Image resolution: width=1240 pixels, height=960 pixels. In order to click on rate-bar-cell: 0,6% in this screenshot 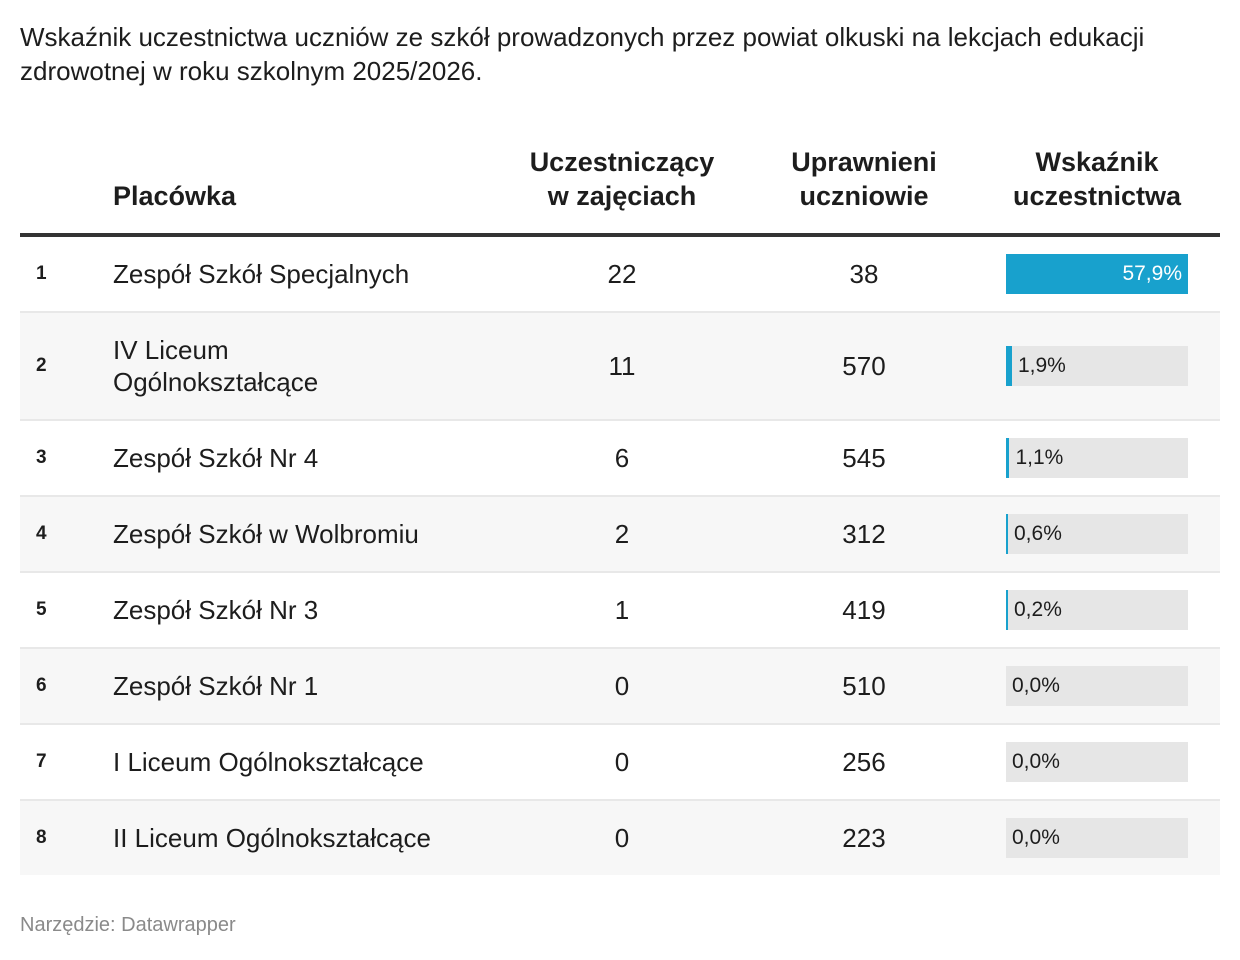, I will do `click(1097, 534)`.